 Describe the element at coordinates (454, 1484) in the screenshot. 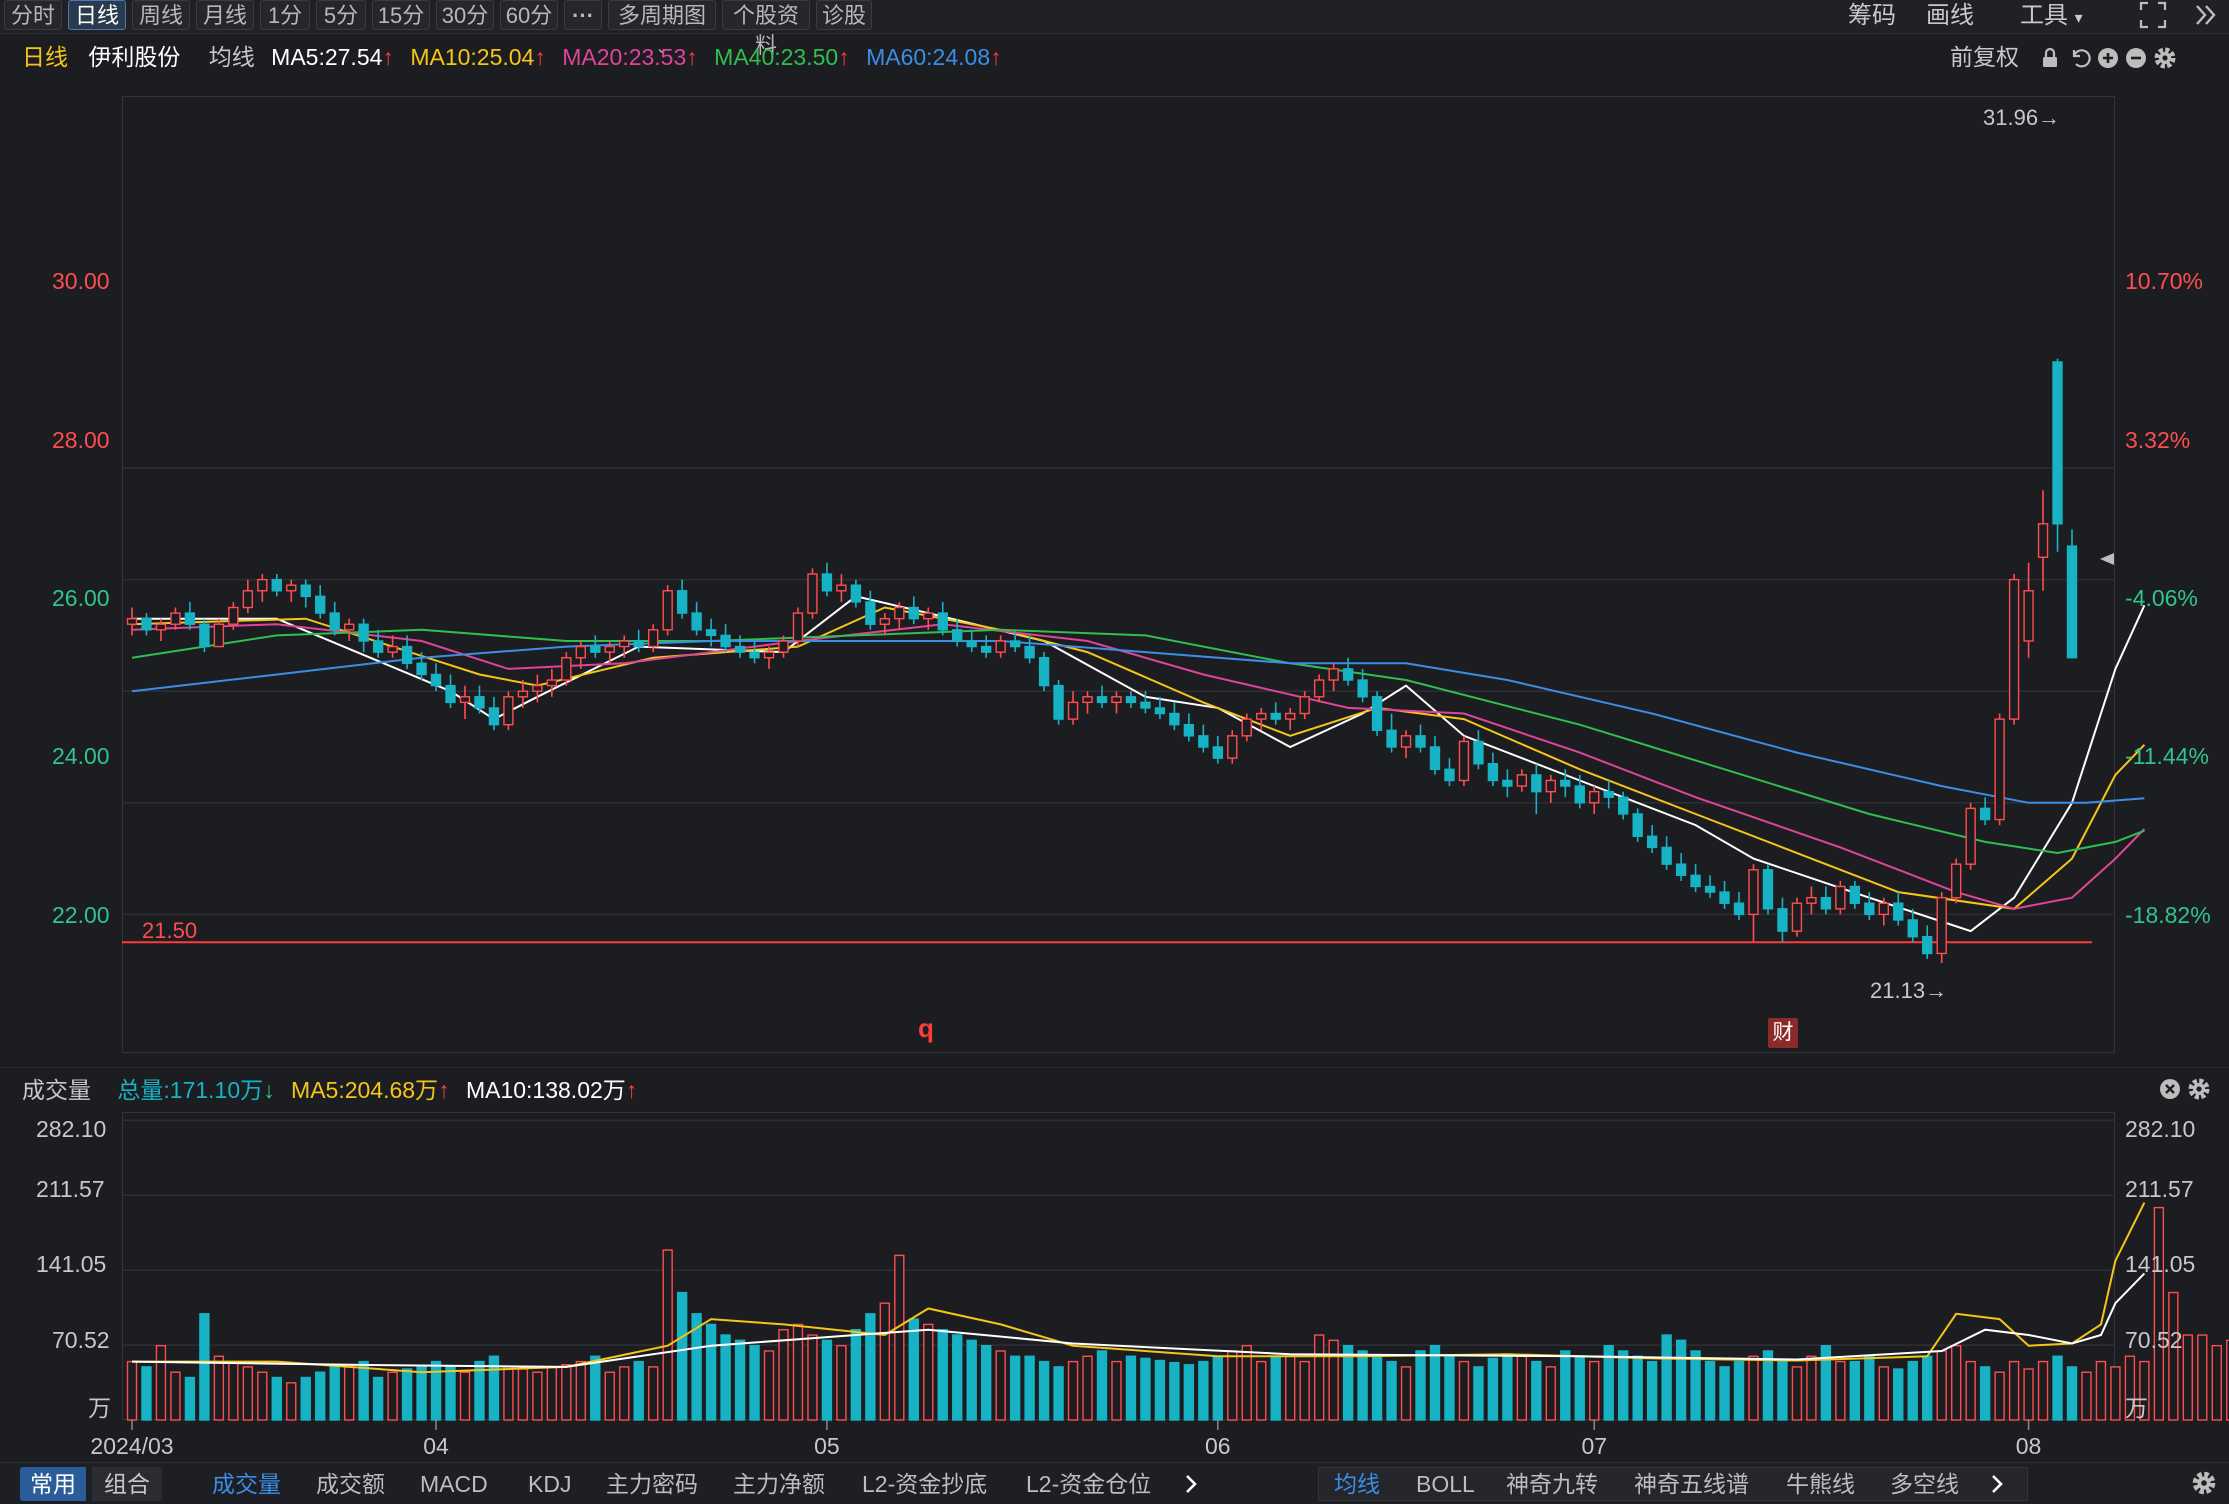

I see `tab-macd: MACD` at that location.